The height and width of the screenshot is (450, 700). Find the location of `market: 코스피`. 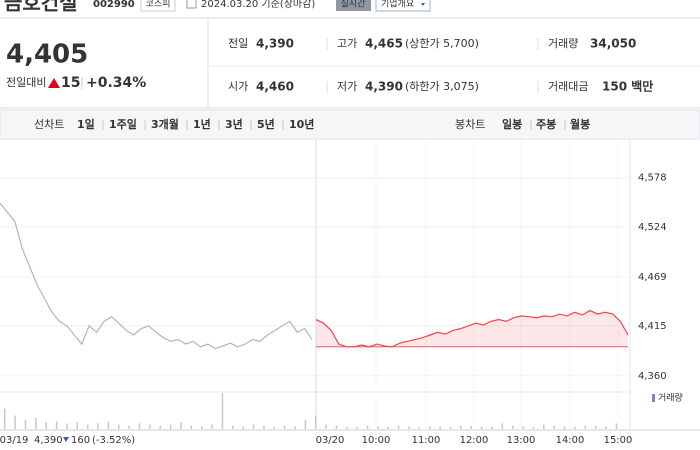

market: 코스피 is located at coordinates (158, 5).